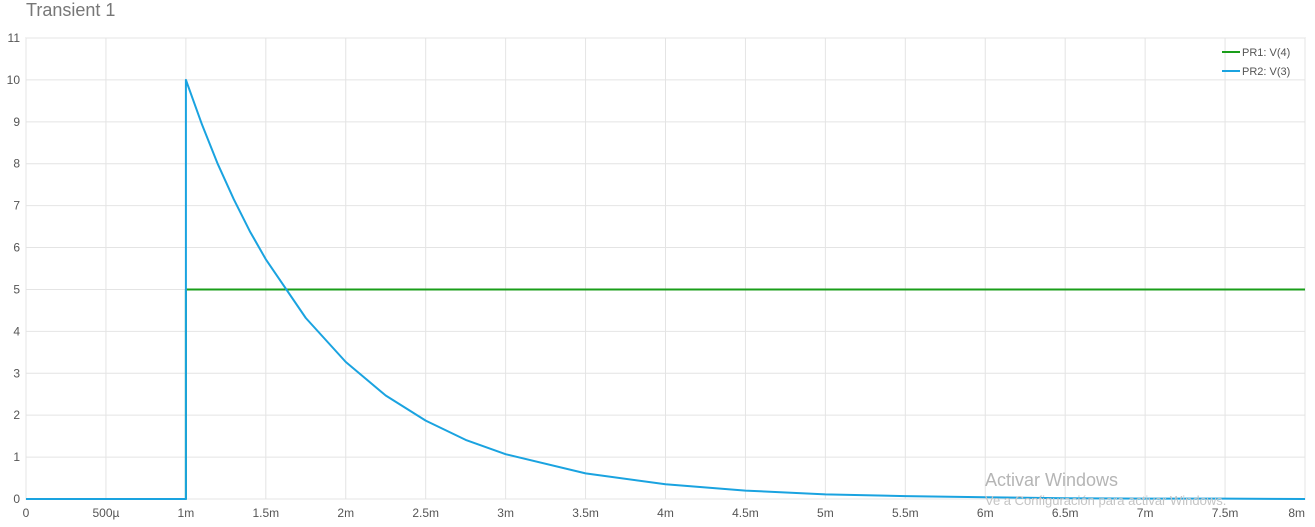 The image size is (1315, 527). What do you see at coordinates (105, 513) in the screenshot?
I see `x-tick-label: 500µ` at bounding box center [105, 513].